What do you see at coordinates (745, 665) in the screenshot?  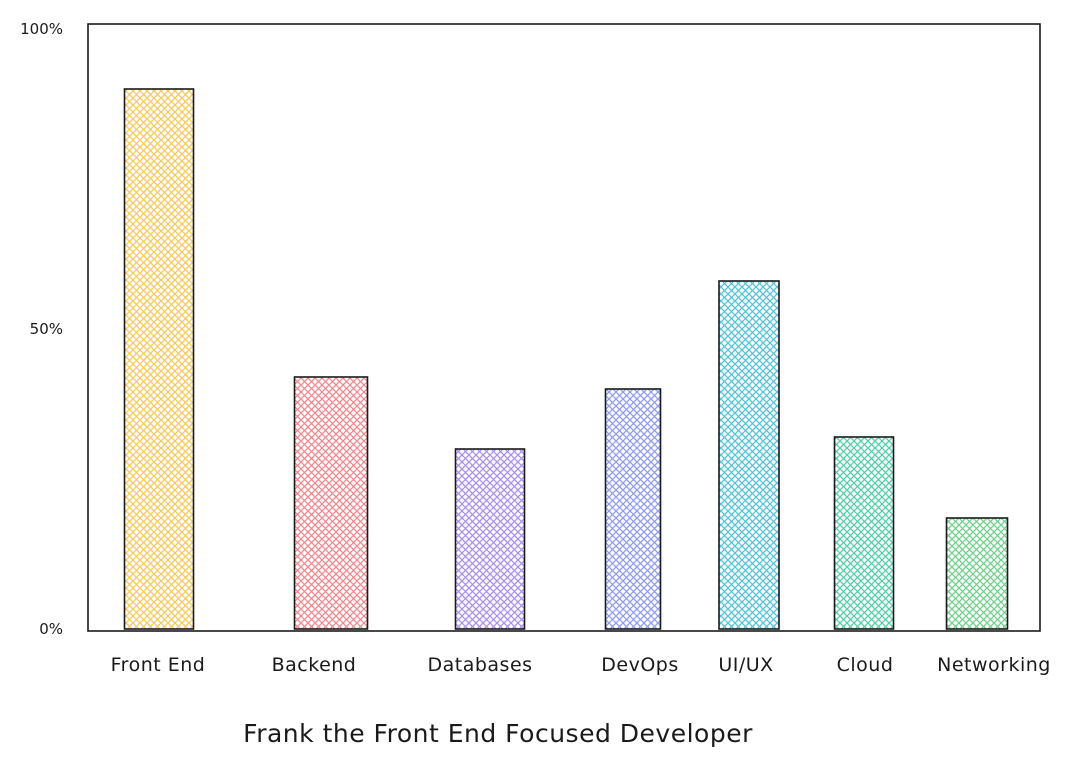 I see `category-label: UI/UX` at bounding box center [745, 665].